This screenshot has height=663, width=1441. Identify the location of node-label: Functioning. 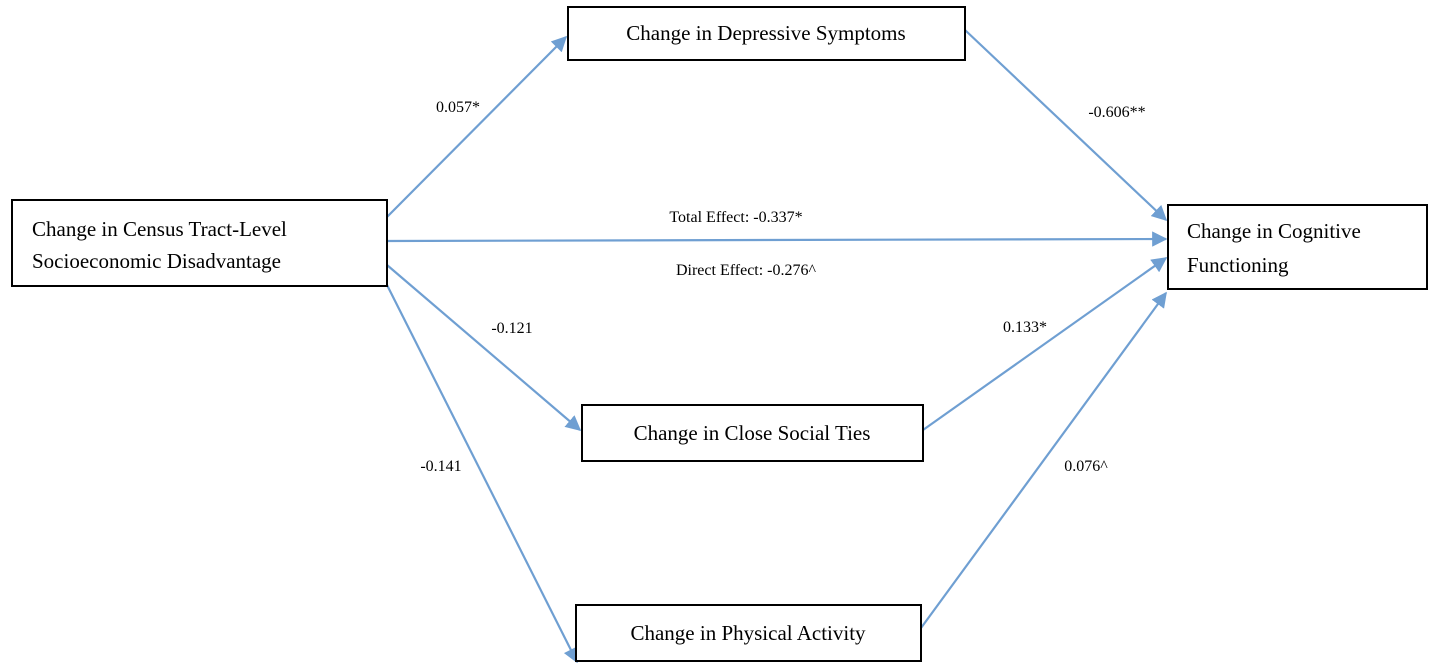
(1238, 265).